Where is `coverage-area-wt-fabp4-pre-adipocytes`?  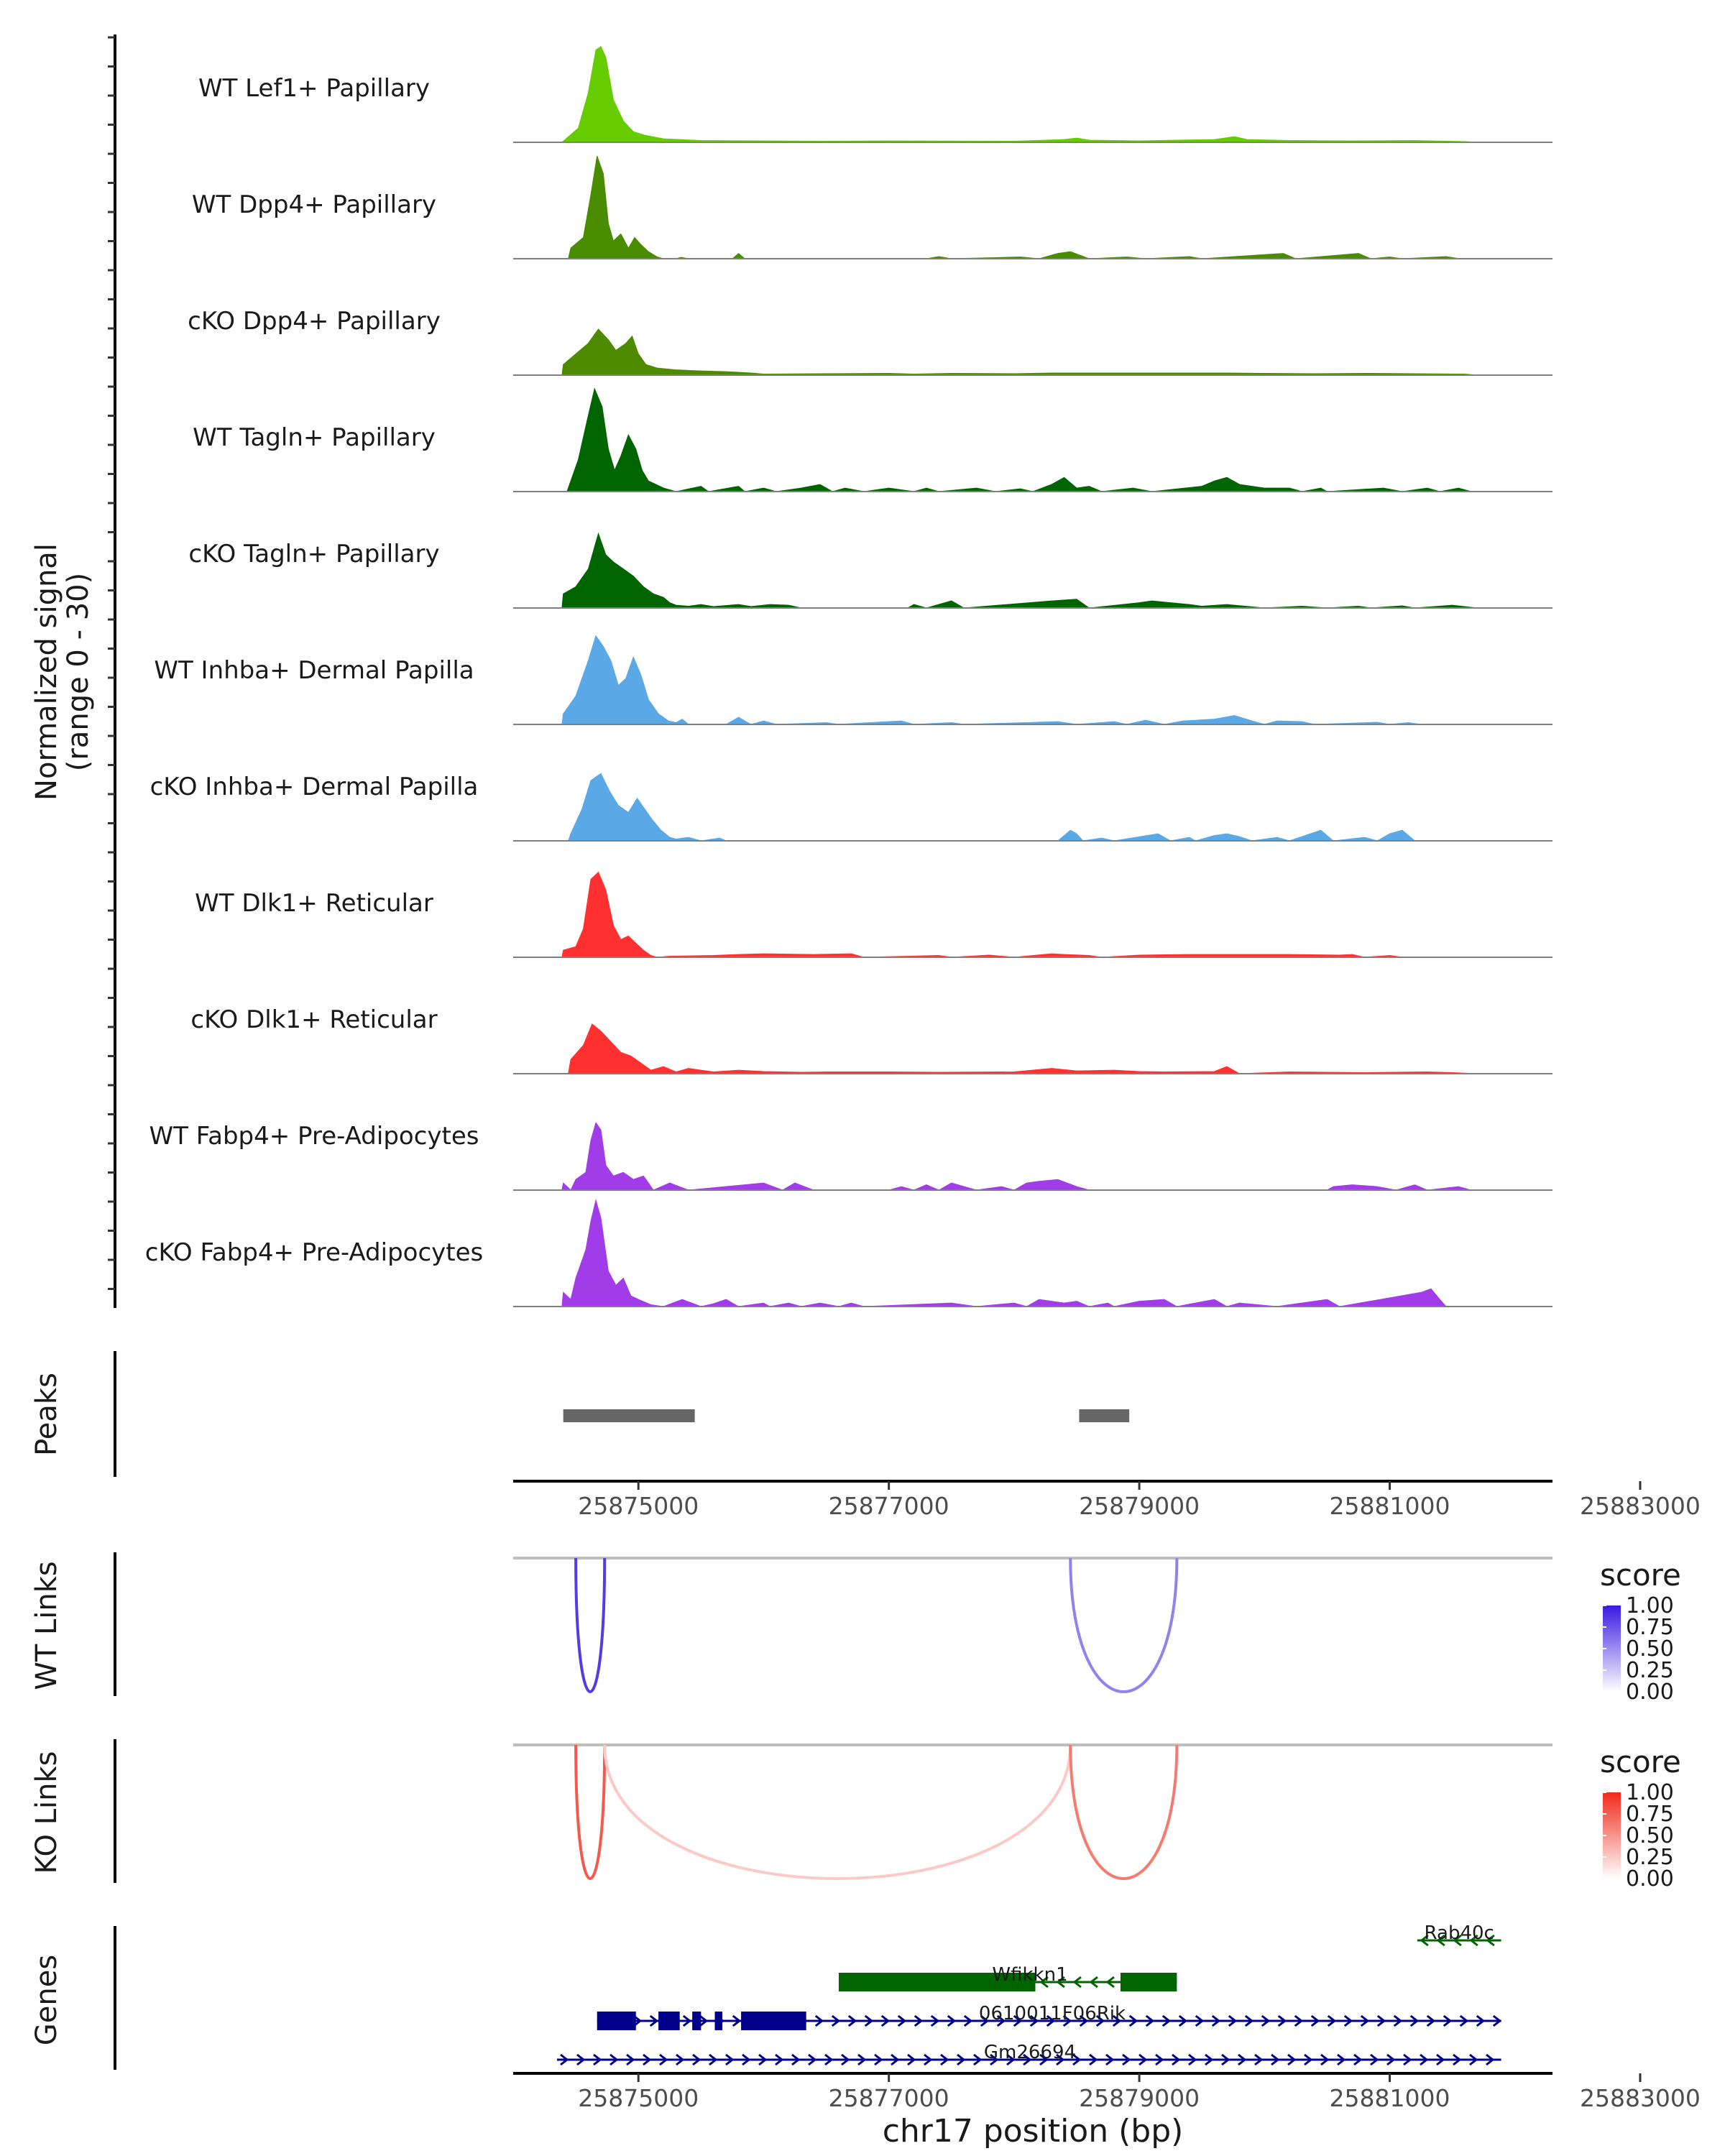
coverage-area-wt-fabp4-pre-adipocytes is located at coordinates (1016, 1156).